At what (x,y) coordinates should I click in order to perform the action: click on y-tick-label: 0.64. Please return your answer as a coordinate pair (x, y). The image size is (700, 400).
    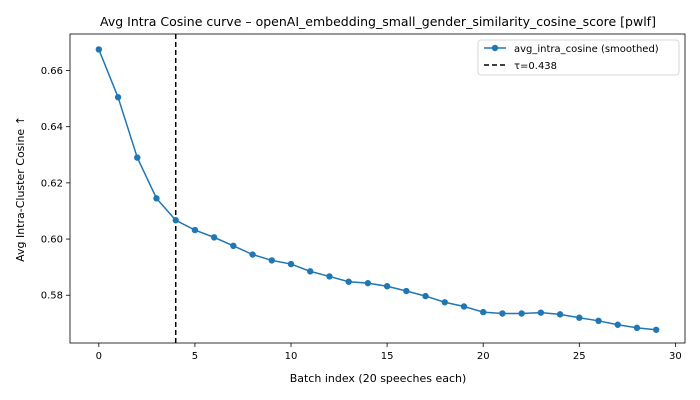
    Looking at the image, I should click on (52, 127).